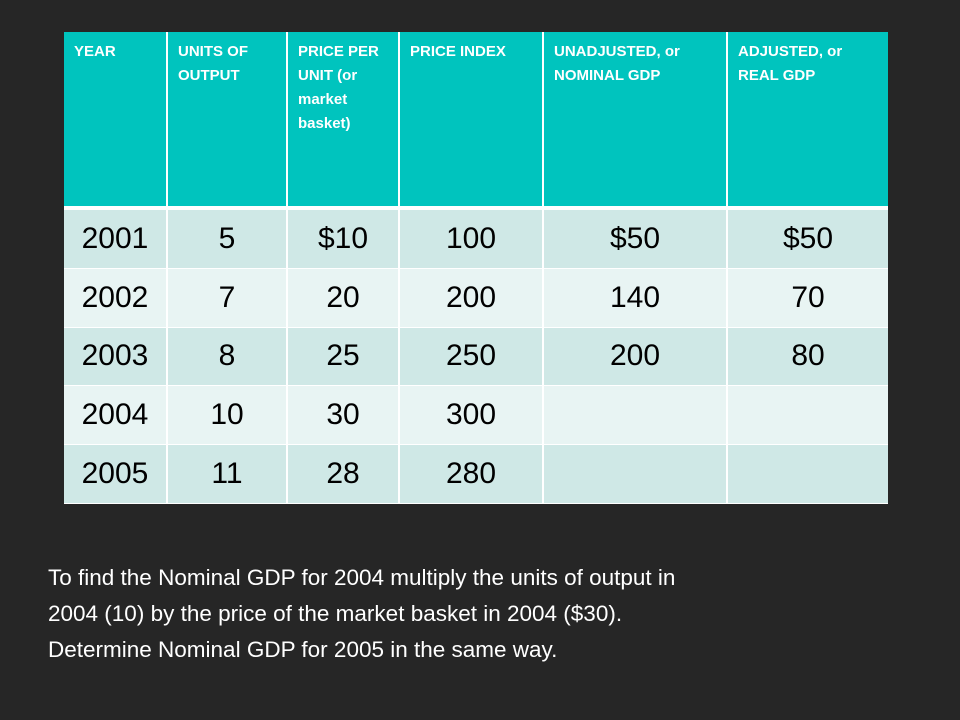 The height and width of the screenshot is (720, 960). What do you see at coordinates (116, 474) in the screenshot?
I see `cell-year: 2005` at bounding box center [116, 474].